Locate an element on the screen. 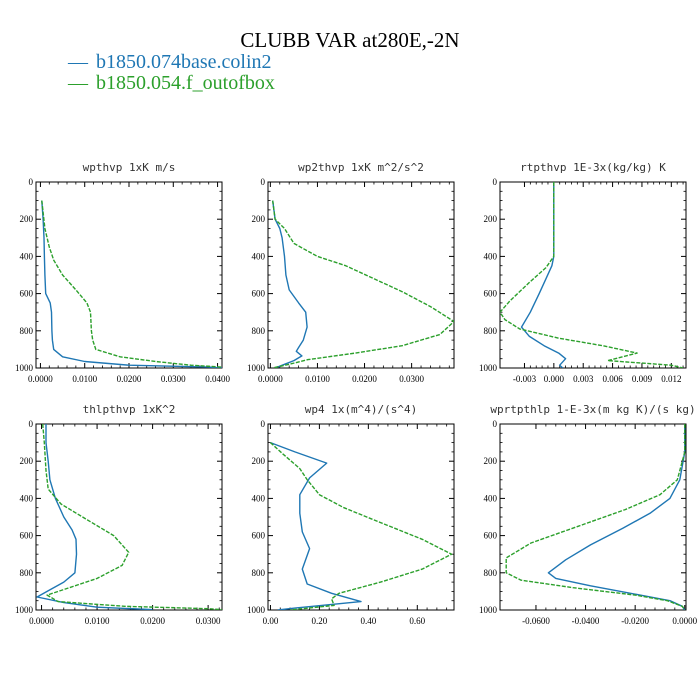  x-tick-label: -0.0200 is located at coordinates (635, 621).